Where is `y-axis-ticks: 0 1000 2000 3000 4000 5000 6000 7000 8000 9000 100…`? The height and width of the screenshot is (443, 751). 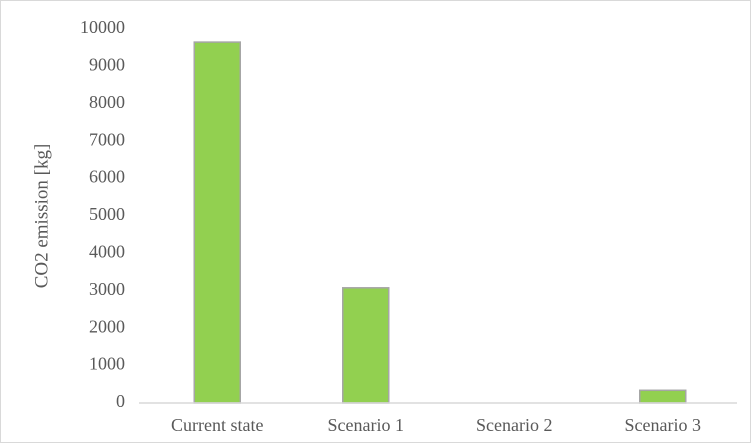 y-axis-ticks: 0 1000 2000 3000 4000 5000 6000 7000 8000 9000 100… is located at coordinates (102, 214).